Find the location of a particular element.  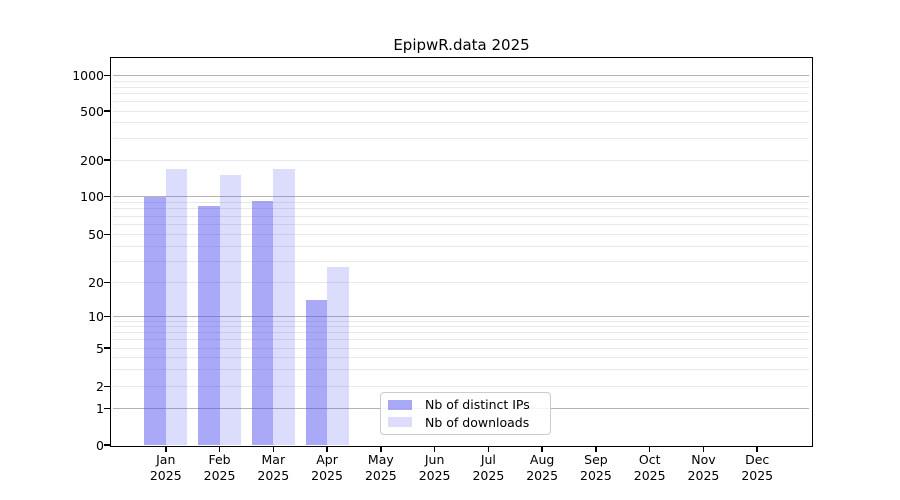

x-tick-label-mar: Mar 2025 is located at coordinates (273, 467).